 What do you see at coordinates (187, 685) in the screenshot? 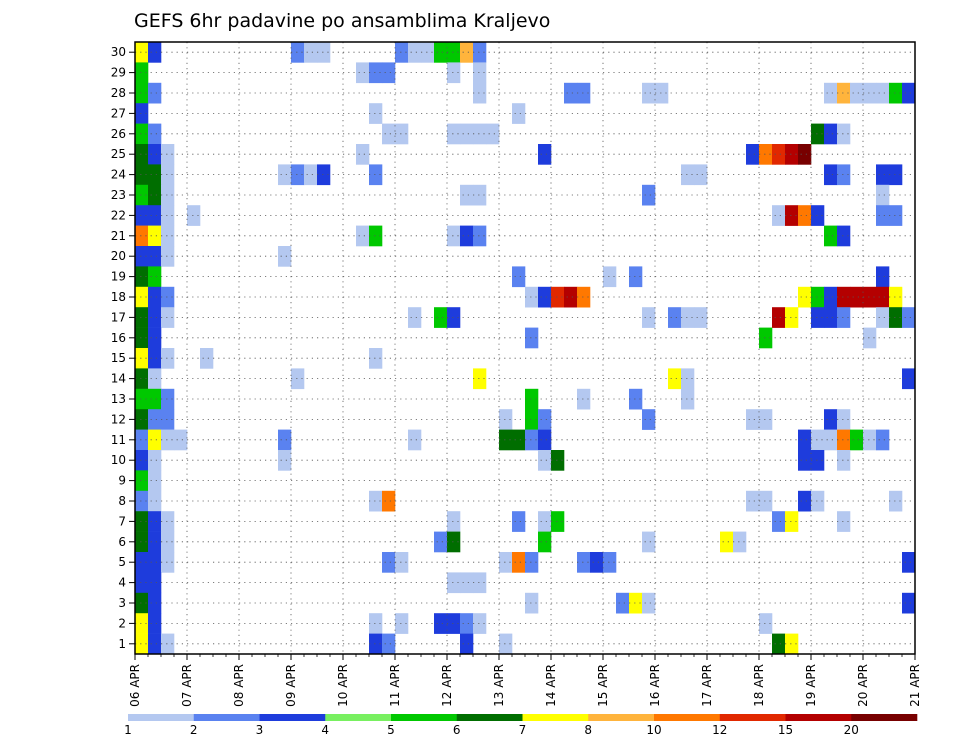
I see `x-tick-label: 07 APR` at bounding box center [187, 685].